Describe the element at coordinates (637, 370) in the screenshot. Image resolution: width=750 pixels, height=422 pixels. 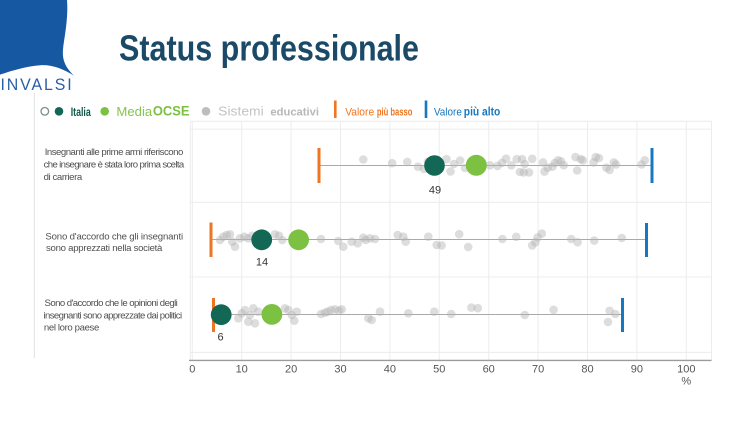
I see `svg-text: 90` at that location.